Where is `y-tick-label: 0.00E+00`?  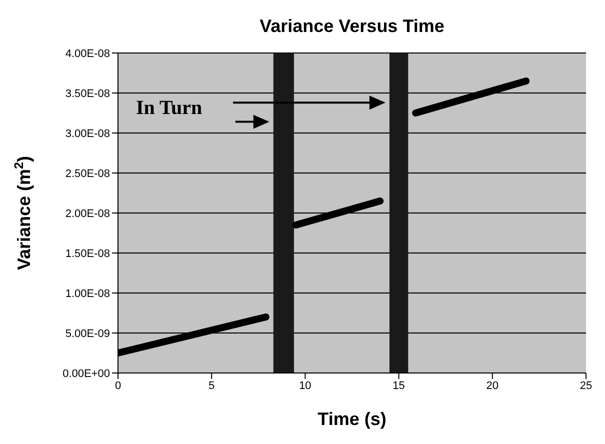
y-tick-label: 0.00E+00 is located at coordinates (86, 374).